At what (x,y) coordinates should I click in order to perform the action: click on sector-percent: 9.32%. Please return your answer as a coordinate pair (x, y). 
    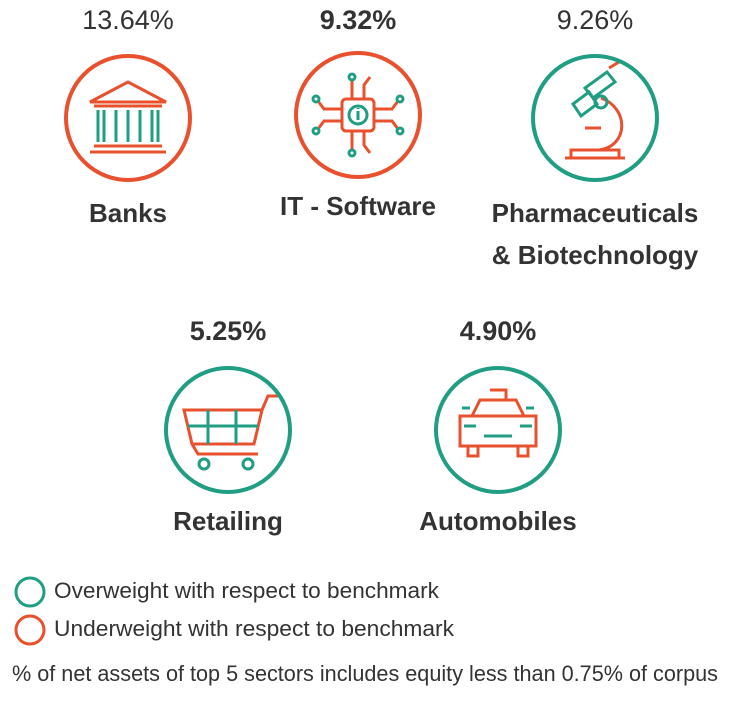
    Looking at the image, I should click on (358, 20).